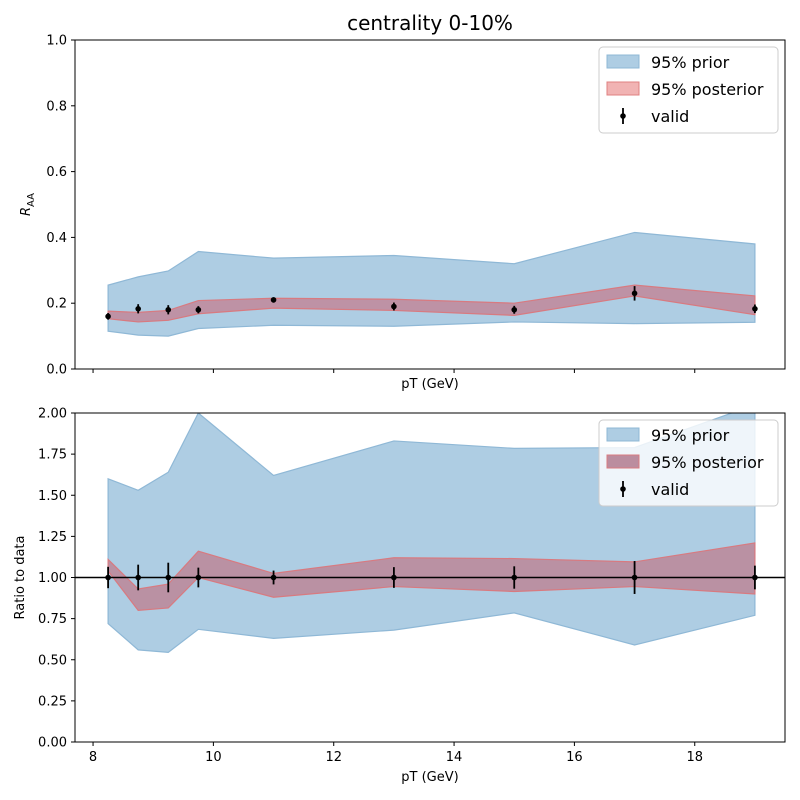  Describe the element at coordinates (52, 455) in the screenshot. I see `y-tick-label: 1.75` at that location.